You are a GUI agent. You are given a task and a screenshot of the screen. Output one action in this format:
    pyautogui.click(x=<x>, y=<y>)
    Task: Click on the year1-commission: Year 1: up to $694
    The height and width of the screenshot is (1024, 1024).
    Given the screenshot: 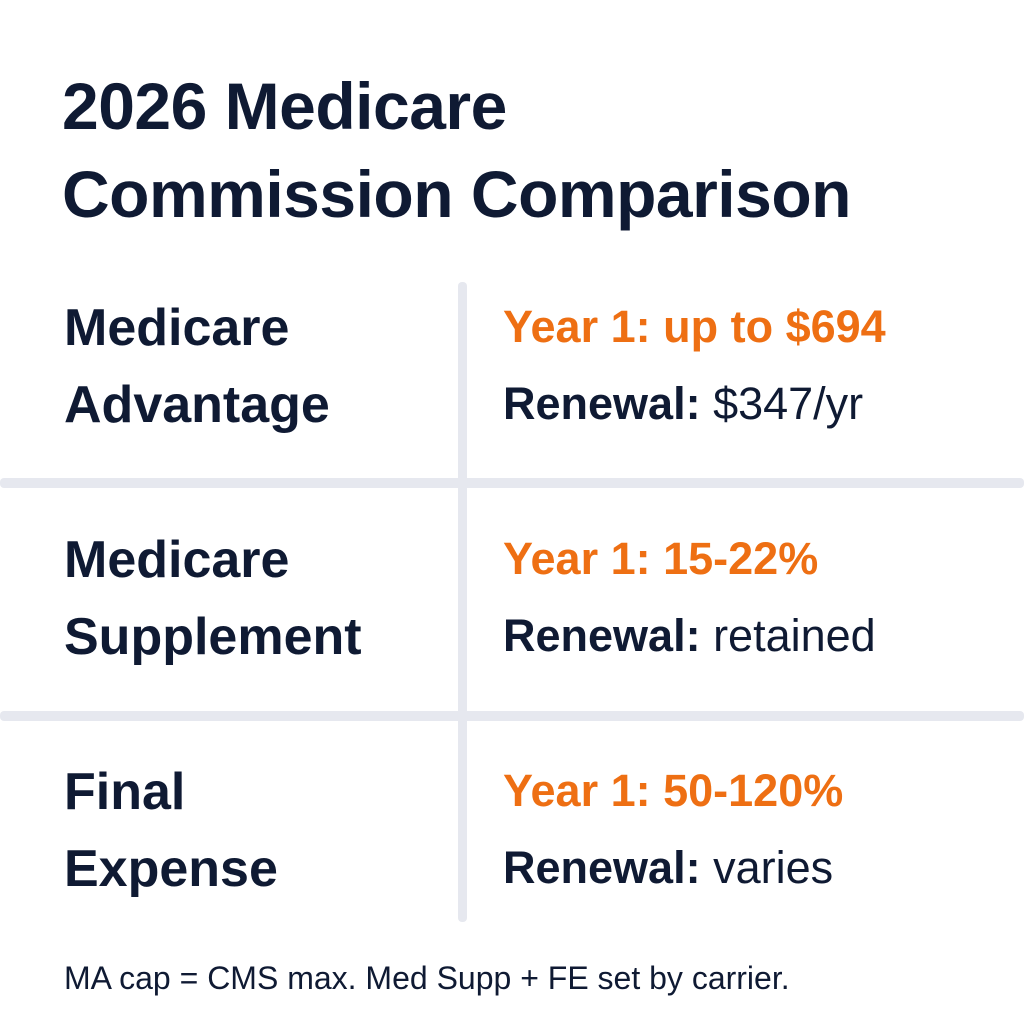 What is the action you would take?
    pyautogui.click(x=694, y=326)
    